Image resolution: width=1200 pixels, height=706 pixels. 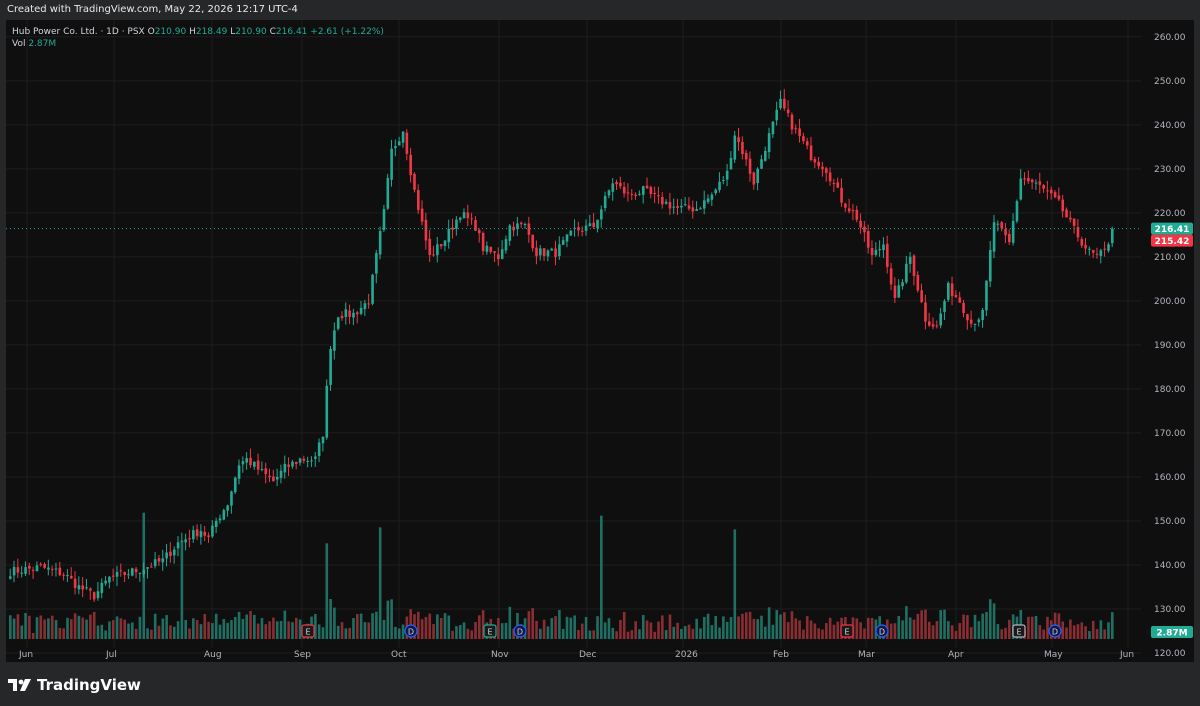 What do you see at coordinates (1170, 214) in the screenshot?
I see `y-tick-label: 220.00` at bounding box center [1170, 214].